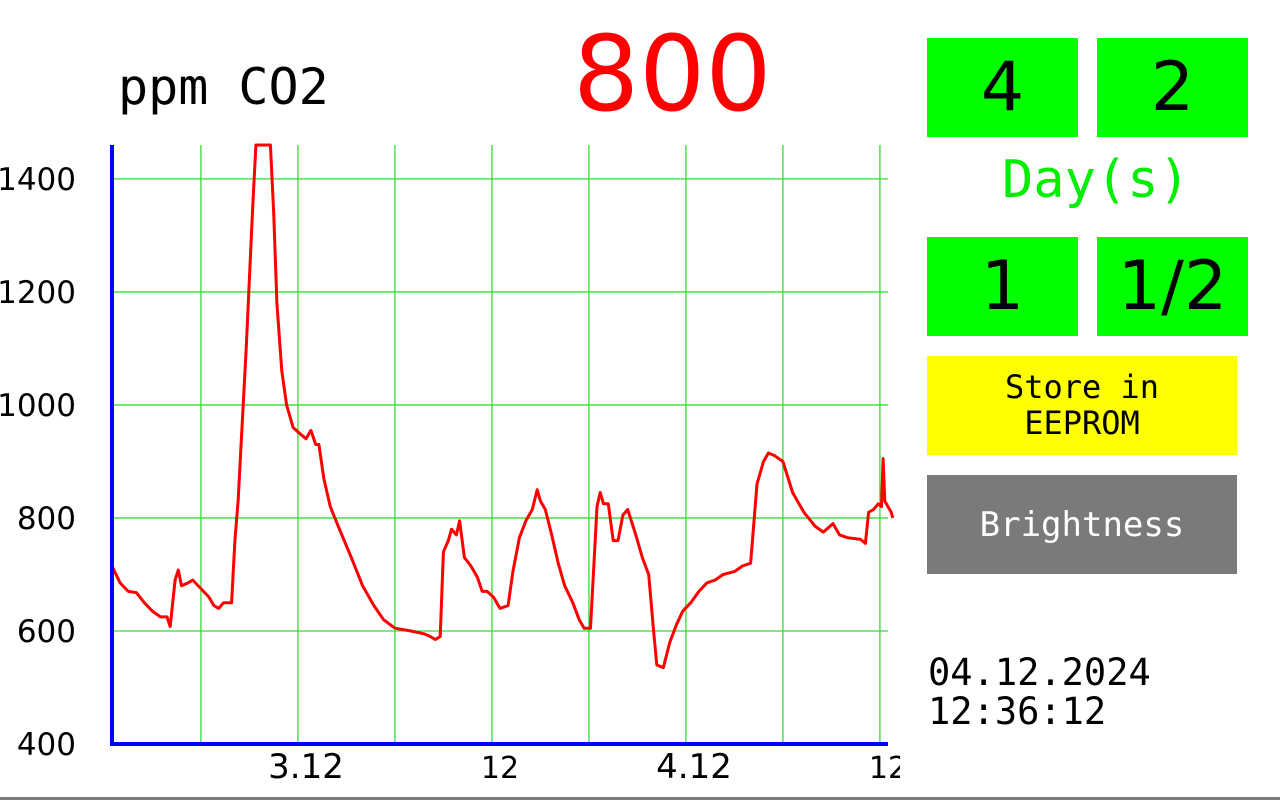  What do you see at coordinates (640, 798) in the screenshot?
I see `bottom-divider` at bounding box center [640, 798].